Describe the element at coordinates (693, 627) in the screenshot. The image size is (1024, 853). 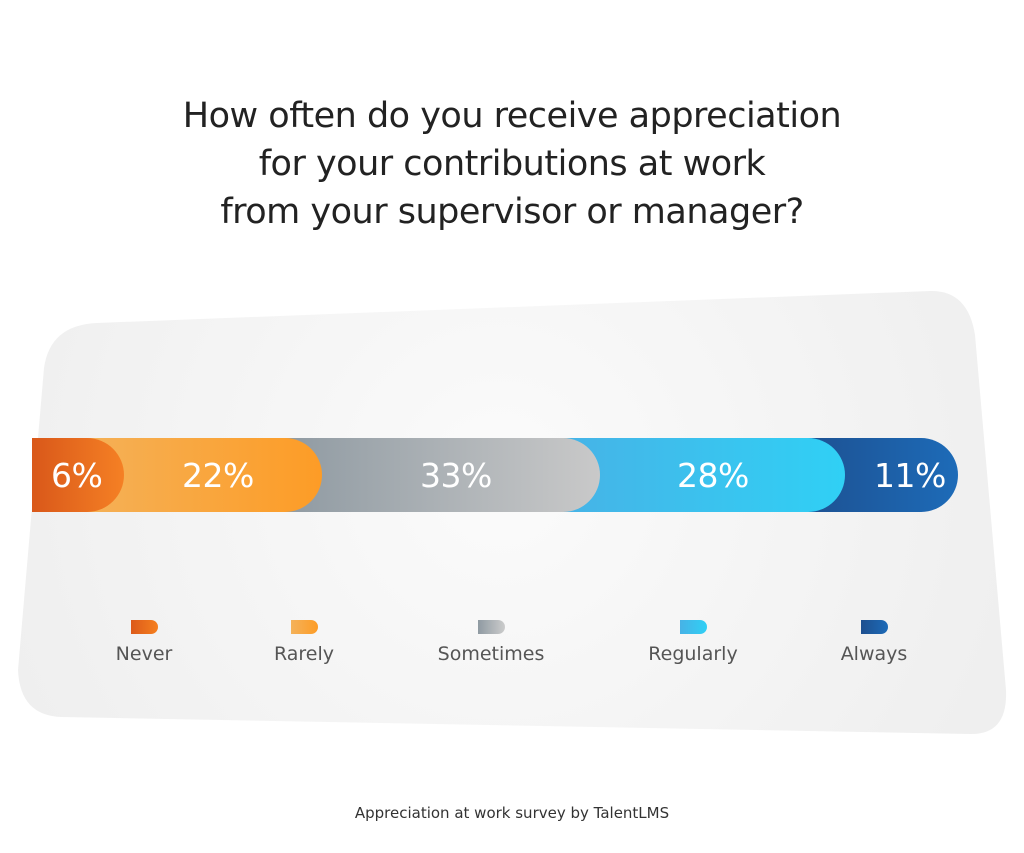
I see `legend-swatch-regularly` at that location.